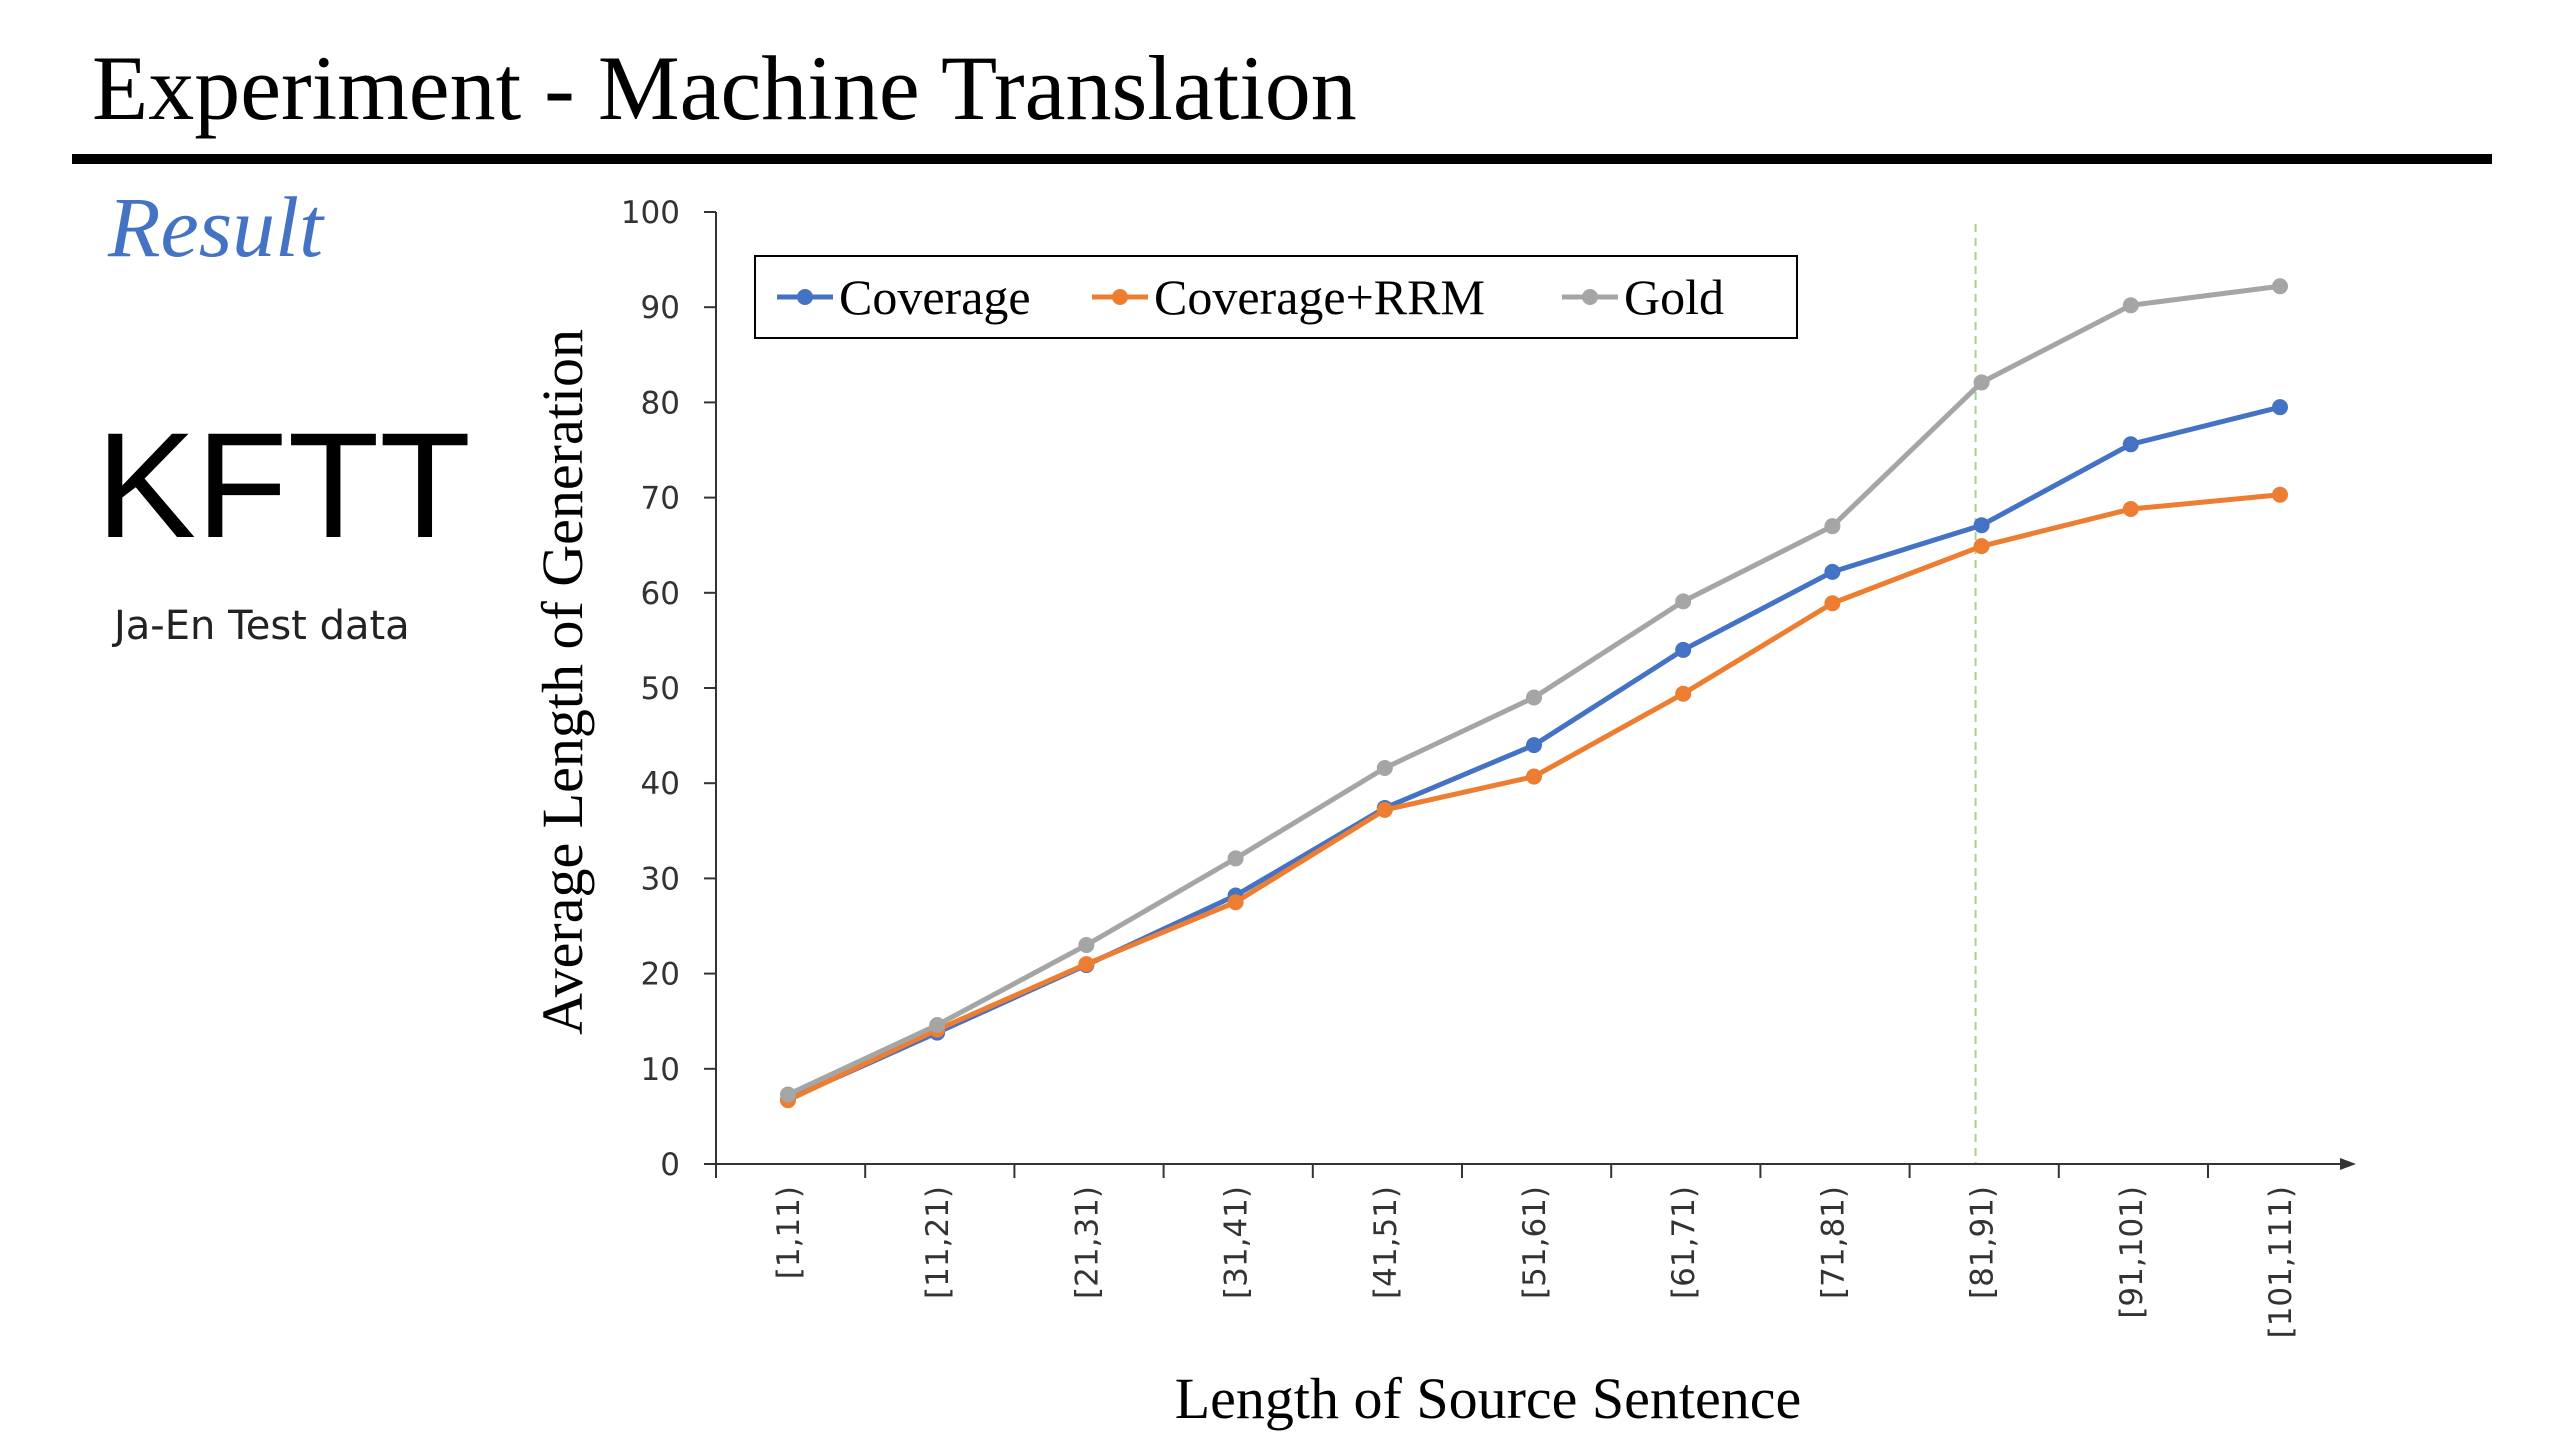 This screenshot has height=1440, width=2560. I want to click on title-divider, so click(1282, 159).